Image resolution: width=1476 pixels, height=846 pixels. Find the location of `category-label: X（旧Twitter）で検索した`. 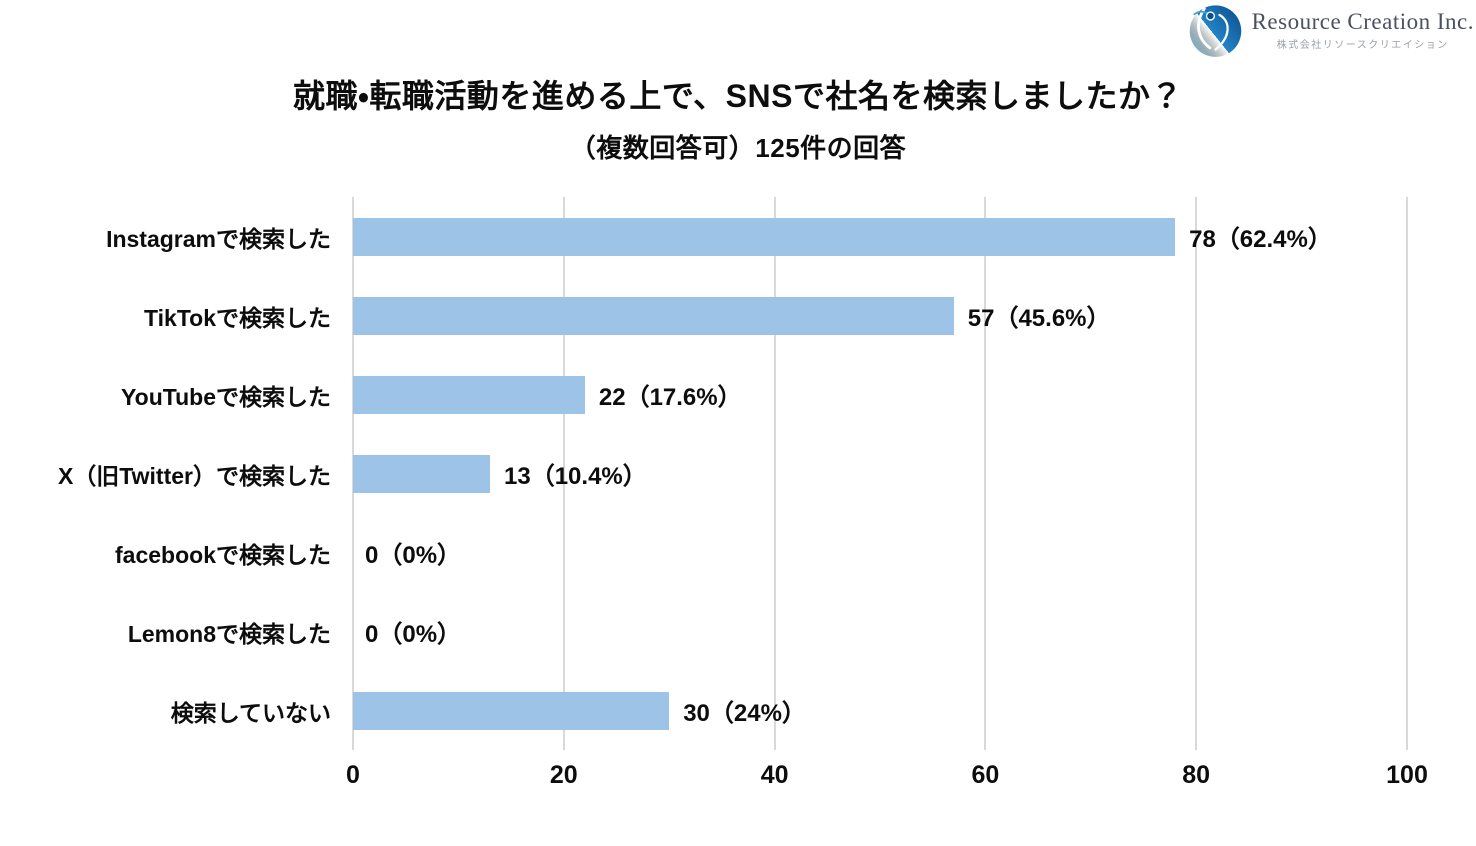

category-label: X（旧Twitter）で検索した is located at coordinates (194, 475).